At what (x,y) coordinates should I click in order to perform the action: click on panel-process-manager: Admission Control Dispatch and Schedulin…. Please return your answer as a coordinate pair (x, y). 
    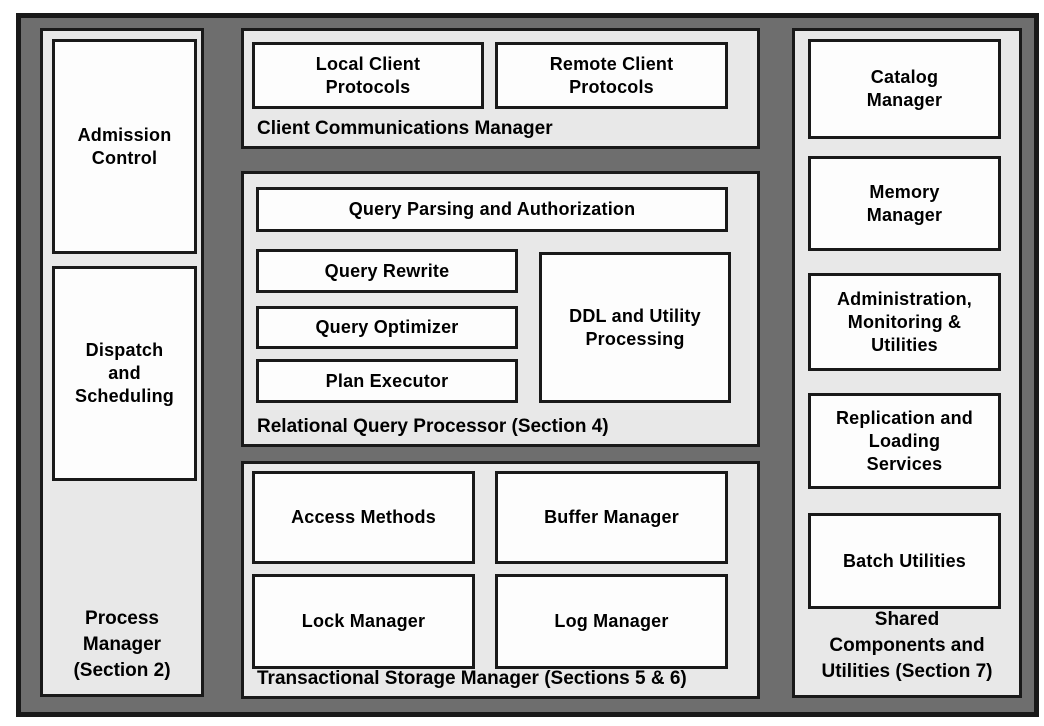
    Looking at the image, I should click on (122, 362).